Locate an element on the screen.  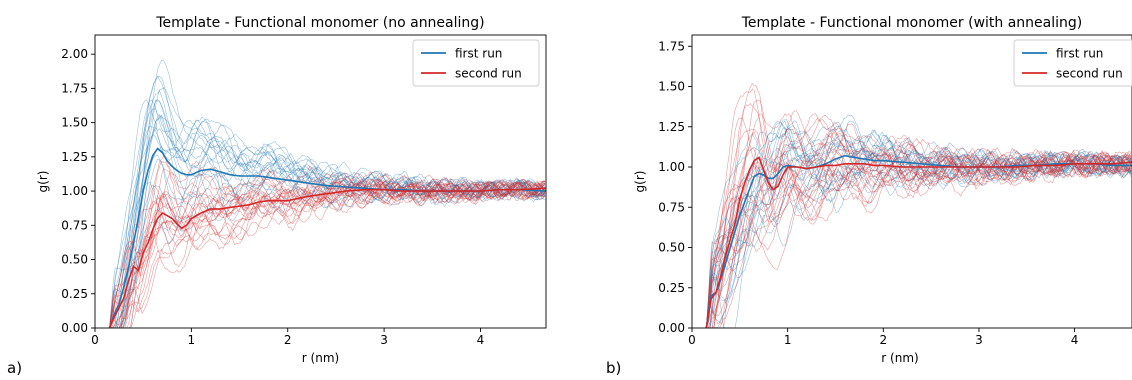
panel-label: a) is located at coordinates (14, 368).